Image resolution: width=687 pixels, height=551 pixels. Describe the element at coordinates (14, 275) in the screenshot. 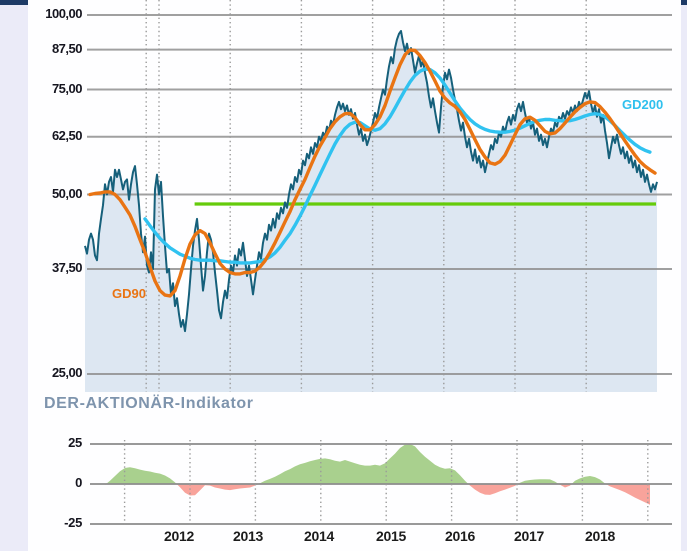

I see `window-edge-strip-left` at that location.